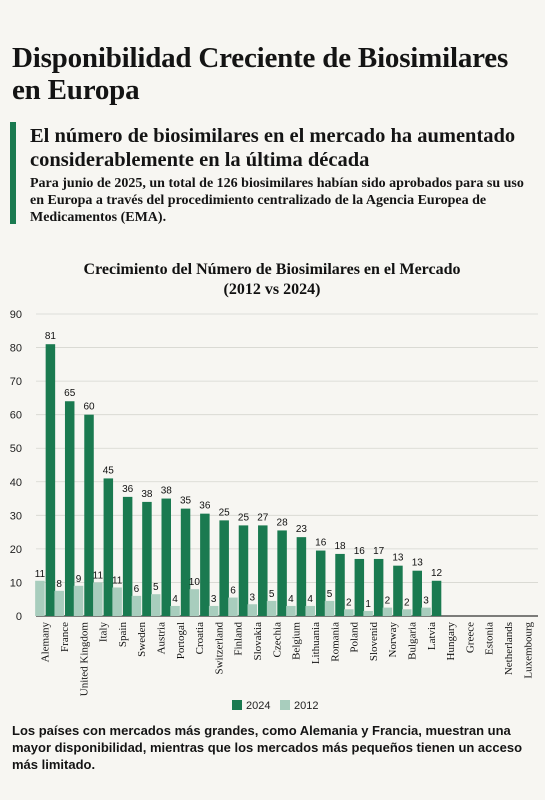  What do you see at coordinates (306, 706) in the screenshot?
I see `legend-label-2012: 2012` at bounding box center [306, 706].